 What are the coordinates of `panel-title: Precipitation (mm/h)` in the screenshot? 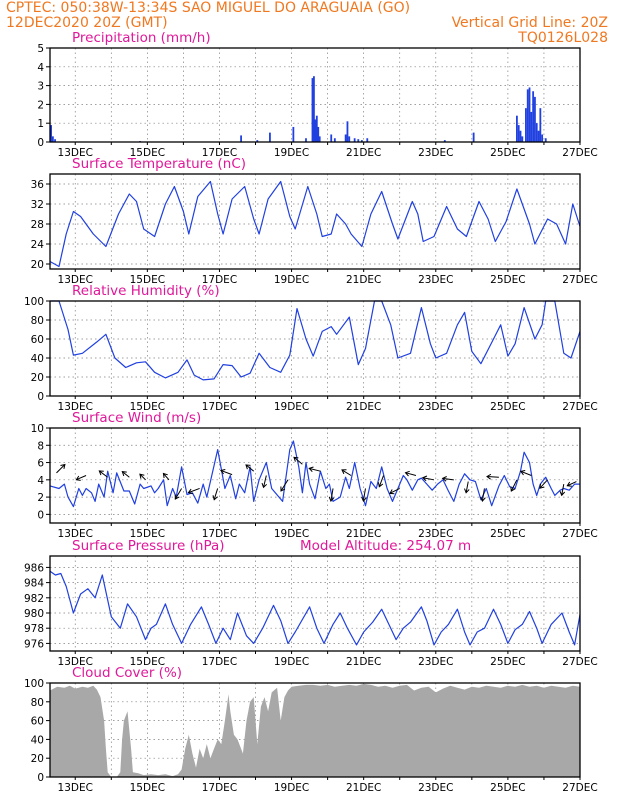 It's located at (141, 38).